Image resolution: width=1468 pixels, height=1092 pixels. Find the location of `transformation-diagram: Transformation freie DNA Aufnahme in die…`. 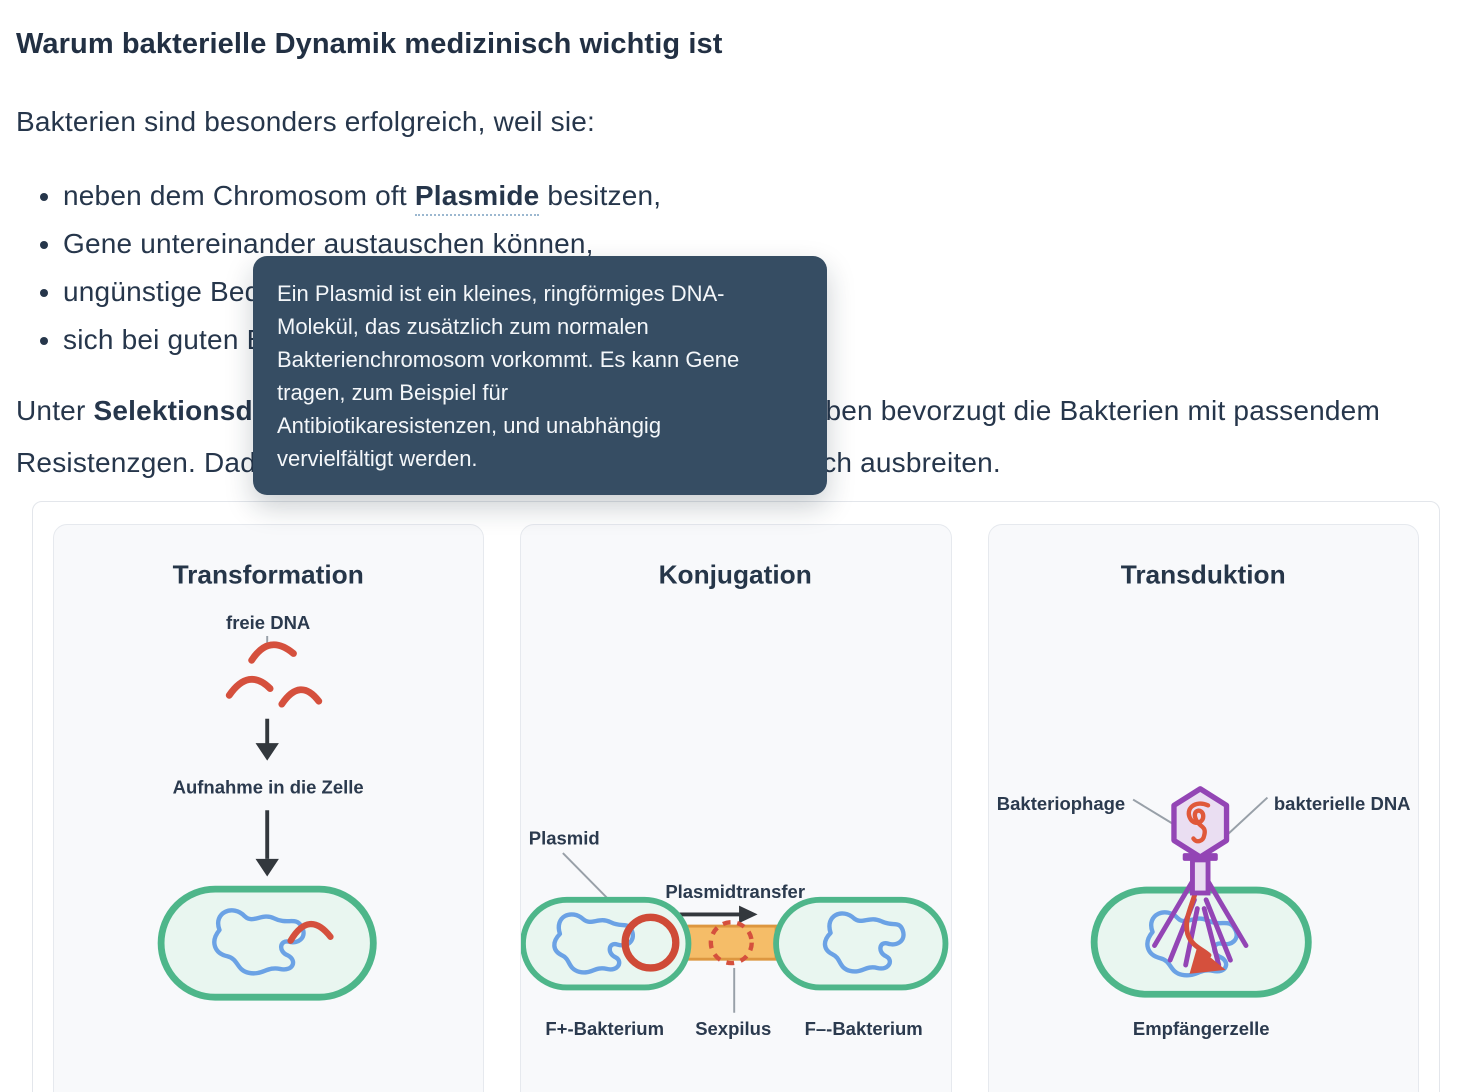

transformation-diagram: Transformation freie DNA Aufnahme in die… is located at coordinates (267, 780).